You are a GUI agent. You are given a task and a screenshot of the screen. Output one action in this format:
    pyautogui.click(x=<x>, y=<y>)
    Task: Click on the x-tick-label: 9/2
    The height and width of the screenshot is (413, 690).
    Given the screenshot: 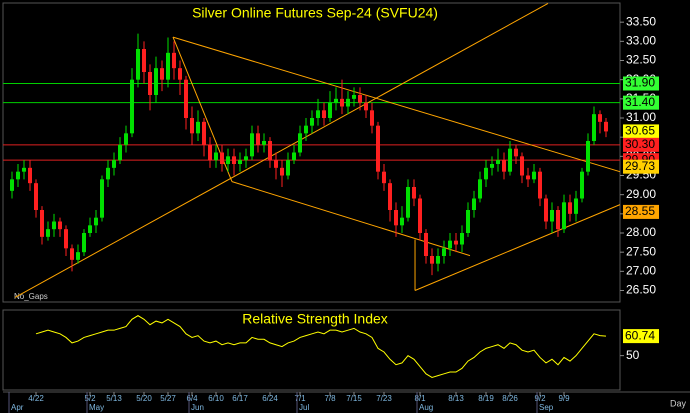 What is the action you would take?
    pyautogui.click(x=540, y=398)
    